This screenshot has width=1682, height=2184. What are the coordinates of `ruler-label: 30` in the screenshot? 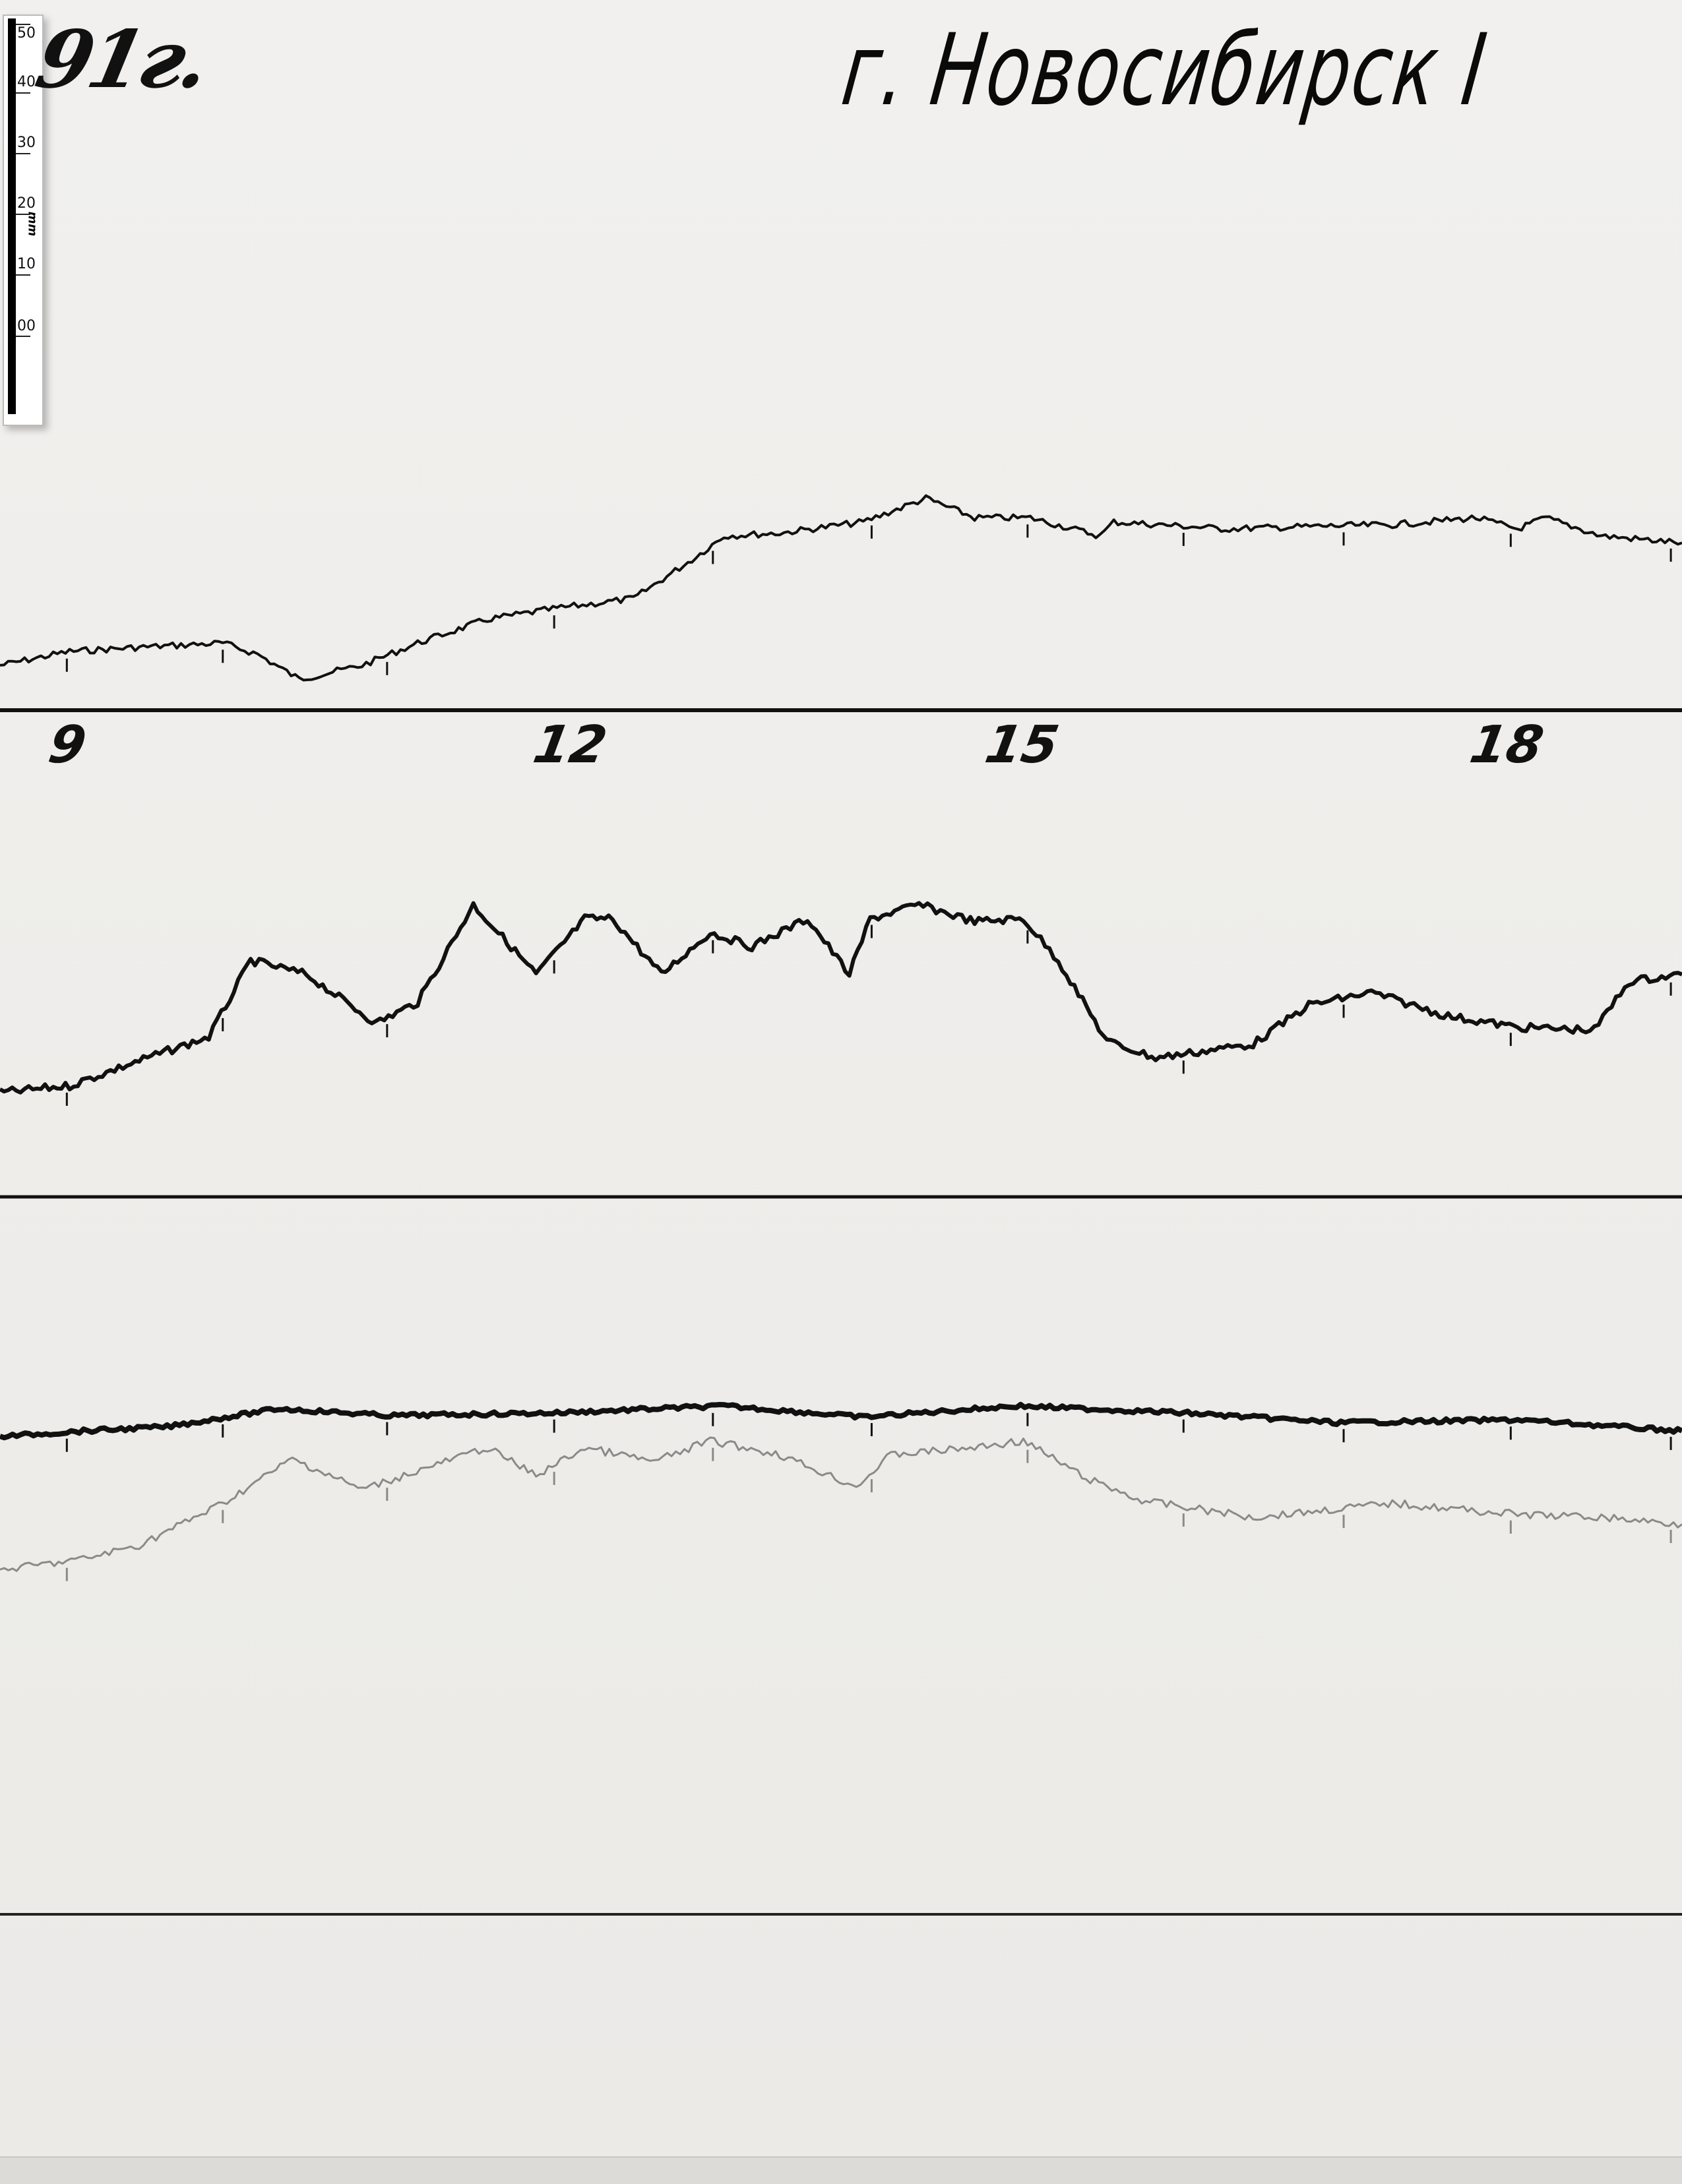 It's located at (27, 143).